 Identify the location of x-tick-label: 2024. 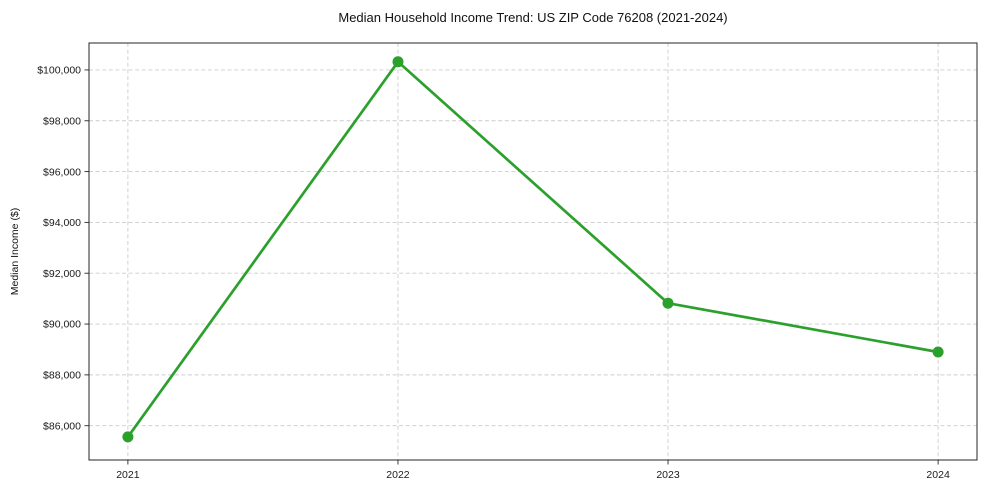
(938, 475).